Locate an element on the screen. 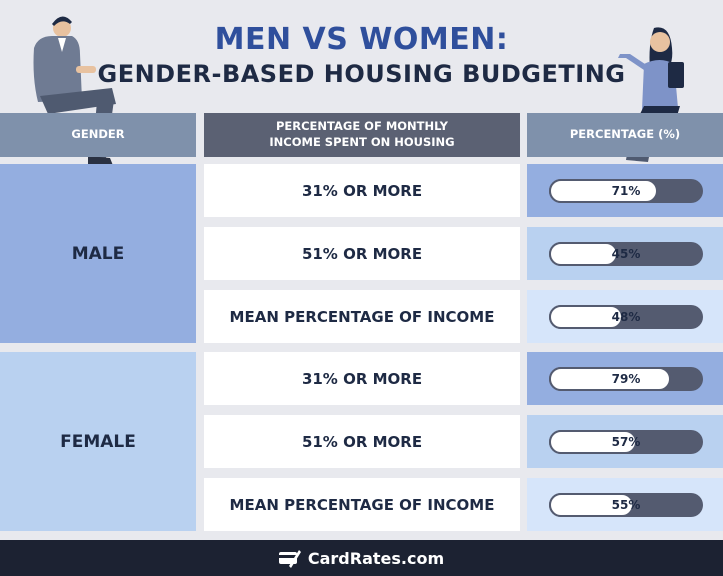  group-female-label: FEMALE is located at coordinates (98, 441).